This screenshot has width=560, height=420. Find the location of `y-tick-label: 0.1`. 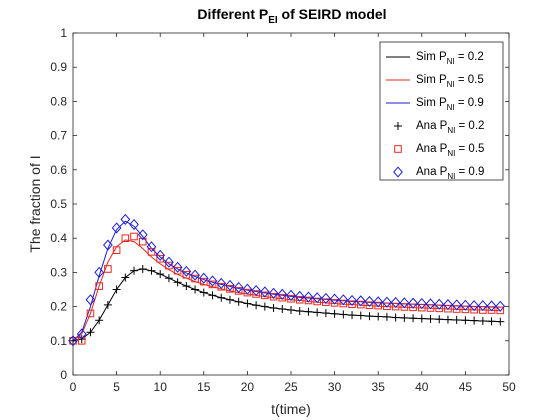

y-tick-label: 0.1 is located at coordinates (58, 341).